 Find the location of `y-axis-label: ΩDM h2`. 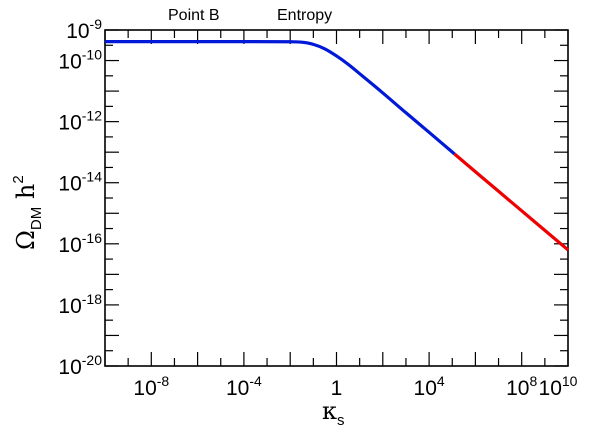

y-axis-label: ΩDM h2 is located at coordinates (27, 212).